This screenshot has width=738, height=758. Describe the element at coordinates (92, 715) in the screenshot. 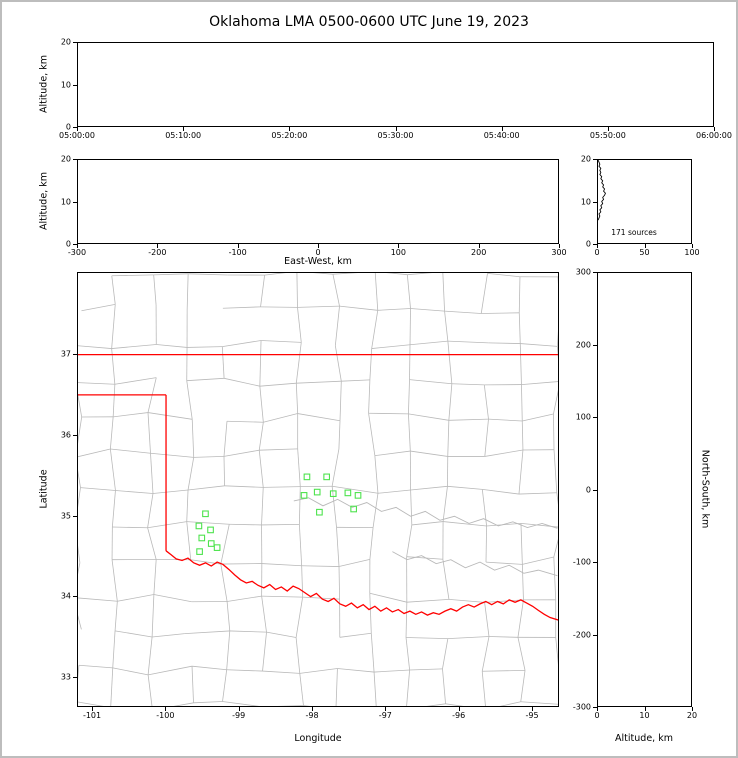

I see `tick-label: -101` at that location.